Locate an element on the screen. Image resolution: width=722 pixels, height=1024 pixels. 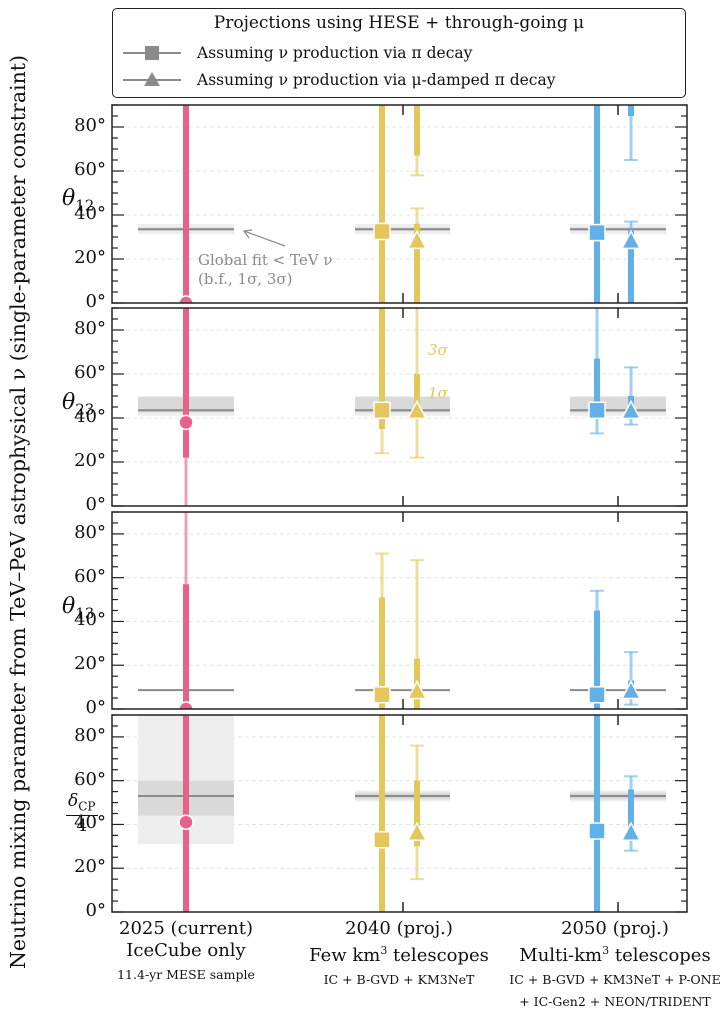
legend-label-square: Assuming ν production via π decay is located at coordinates (335, 53).